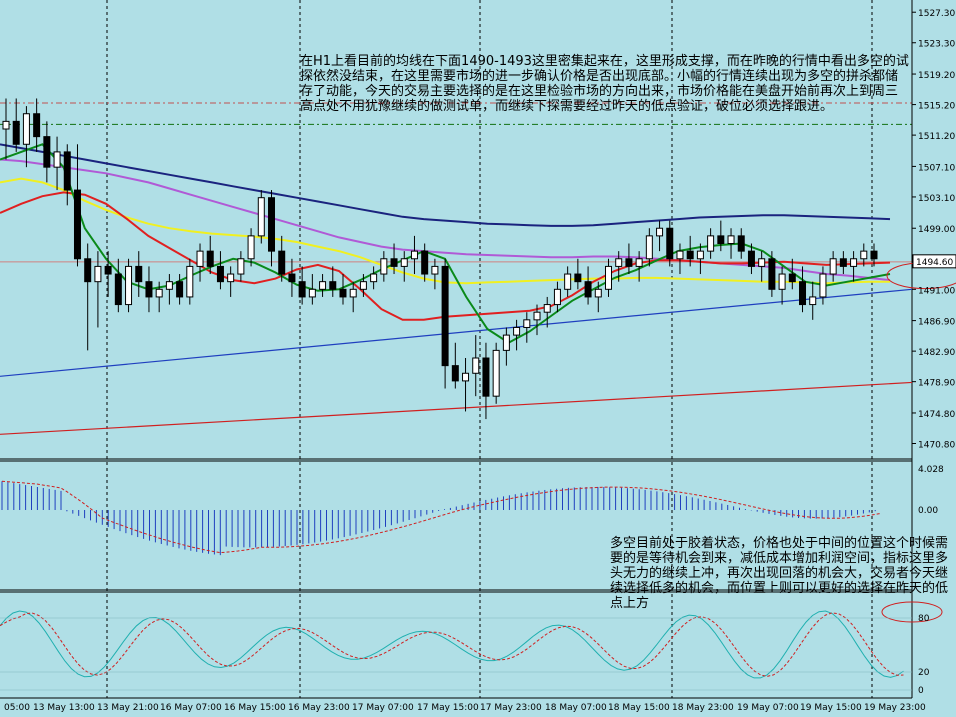 The height and width of the screenshot is (717, 956). What do you see at coordinates (448, 708) in the screenshot?
I see `time-tick-label: 17 May 15:00` at bounding box center [448, 708].